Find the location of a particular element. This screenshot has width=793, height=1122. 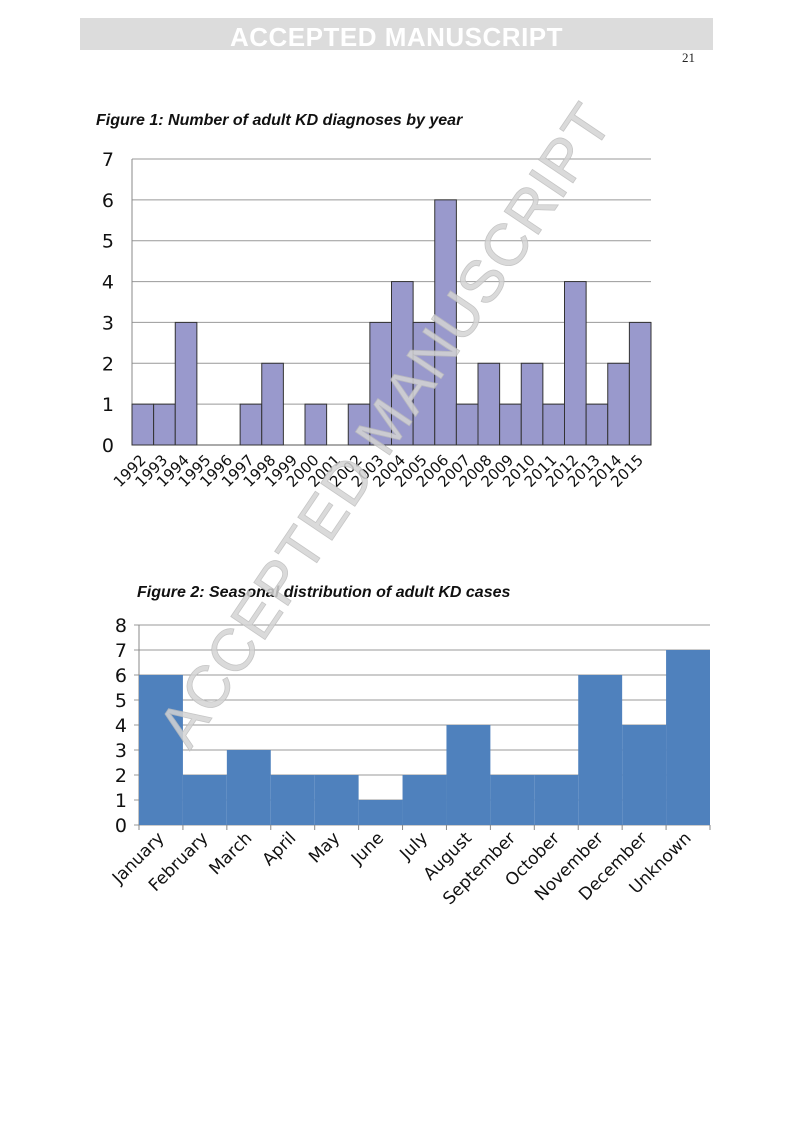

x-tick-label: March is located at coordinates (231, 853).